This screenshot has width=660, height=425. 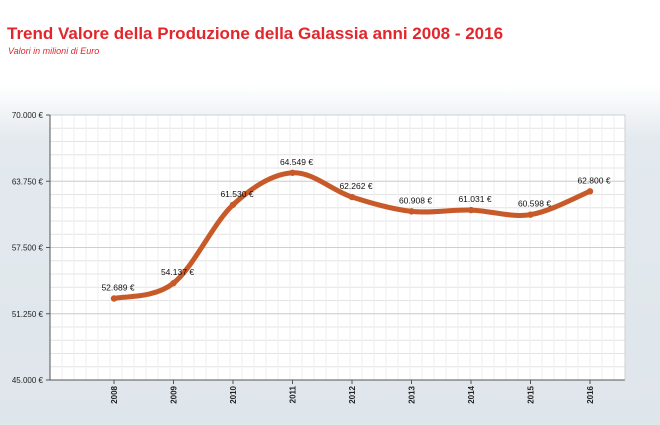 What do you see at coordinates (474, 199) in the screenshot?
I see `data-label: 61.031 €` at bounding box center [474, 199].